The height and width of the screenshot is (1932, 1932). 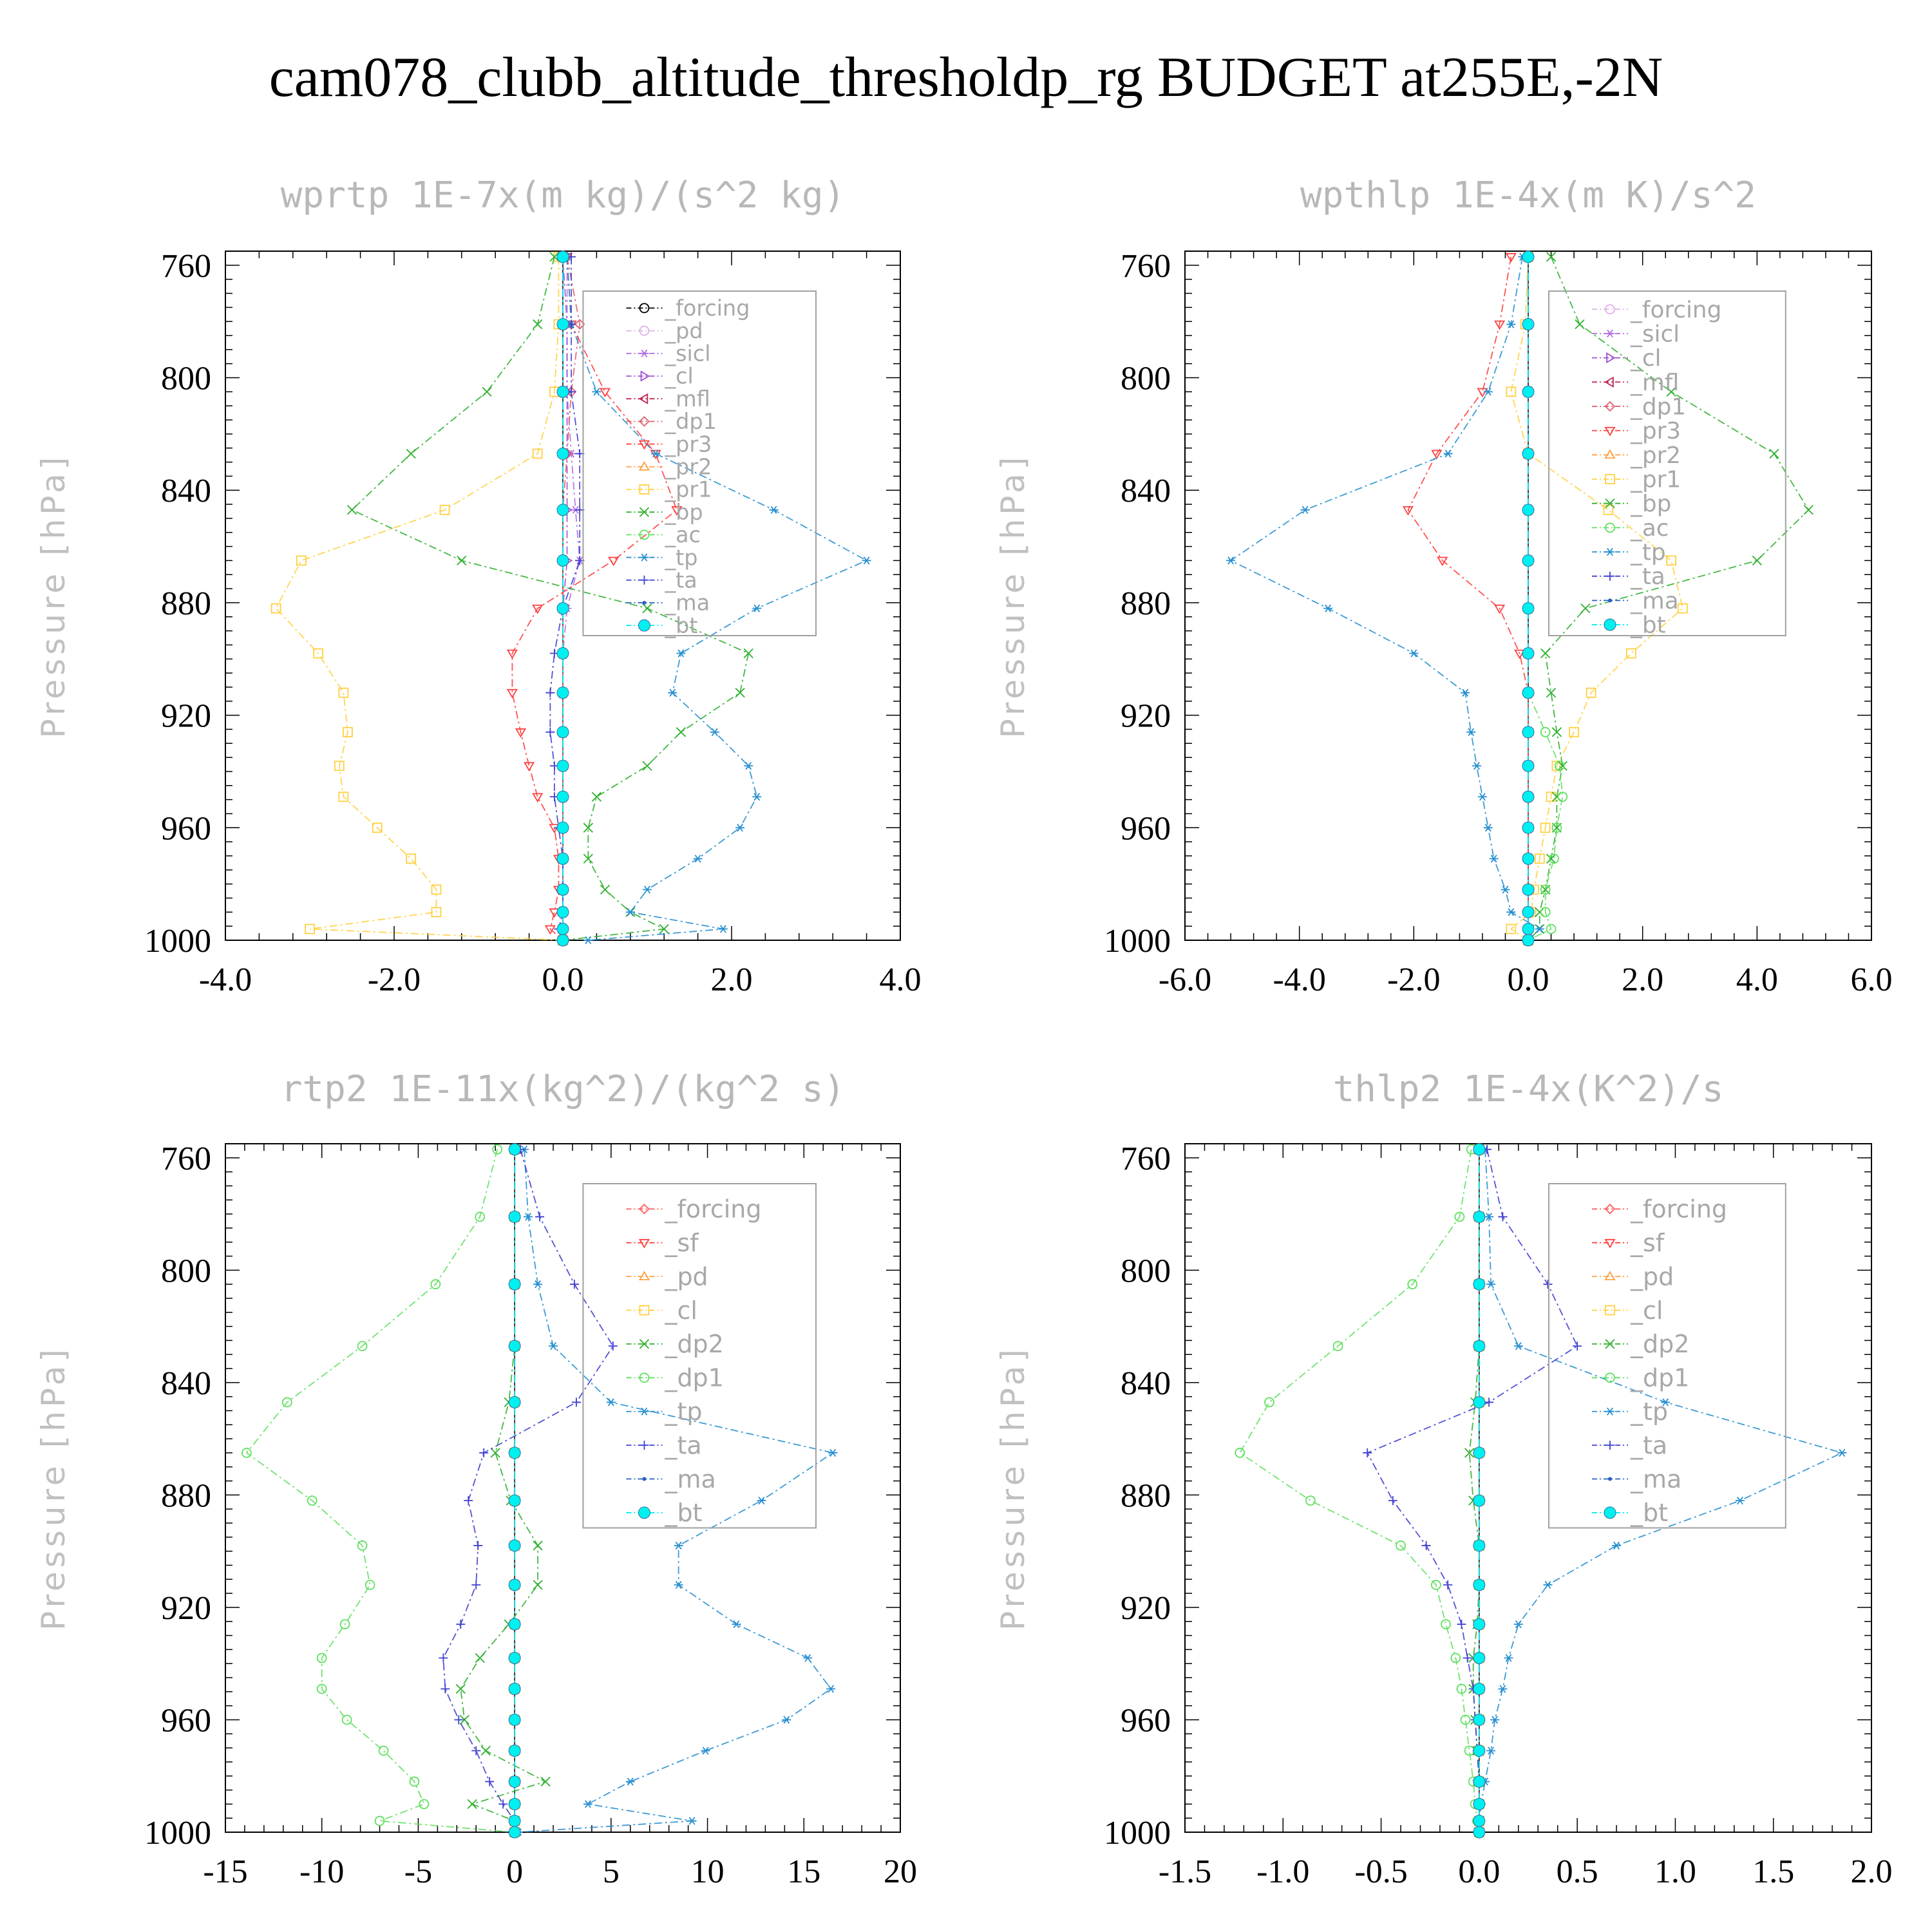 I want to click on panel-2-xtick-label: 0.0, so click(x=1529, y=979).